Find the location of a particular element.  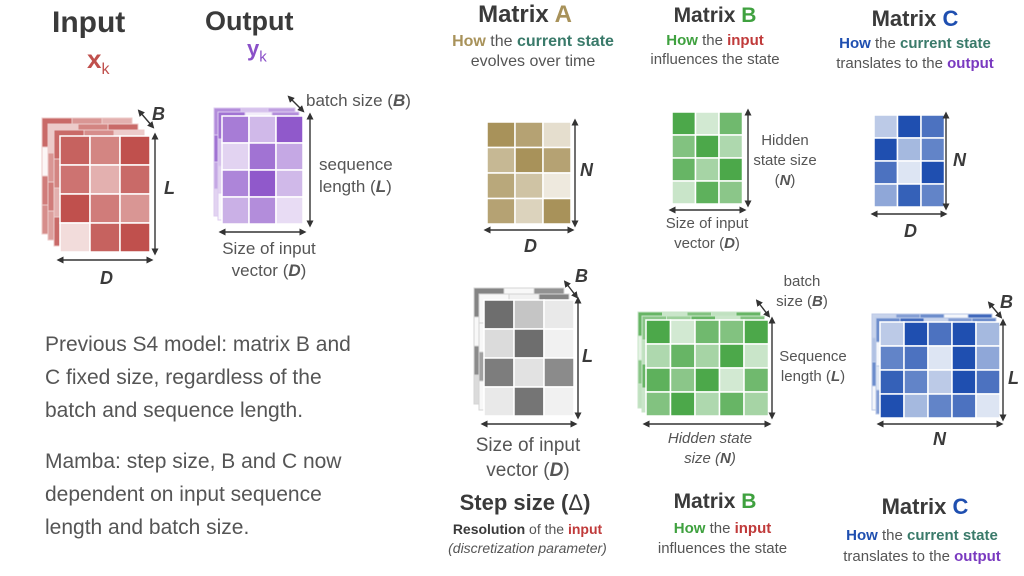

matrix-a-dim-n: N is located at coordinates (586, 170).